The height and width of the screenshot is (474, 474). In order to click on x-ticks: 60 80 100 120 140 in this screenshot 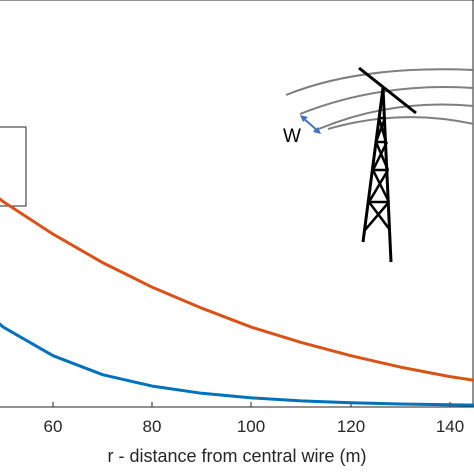, I will do `click(254, 419)`.